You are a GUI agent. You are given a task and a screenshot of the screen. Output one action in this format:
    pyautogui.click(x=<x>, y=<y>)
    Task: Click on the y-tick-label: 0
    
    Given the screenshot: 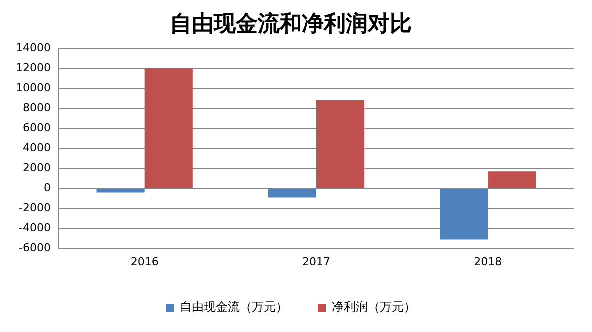 What is the action you would take?
    pyautogui.click(x=47, y=188)
    